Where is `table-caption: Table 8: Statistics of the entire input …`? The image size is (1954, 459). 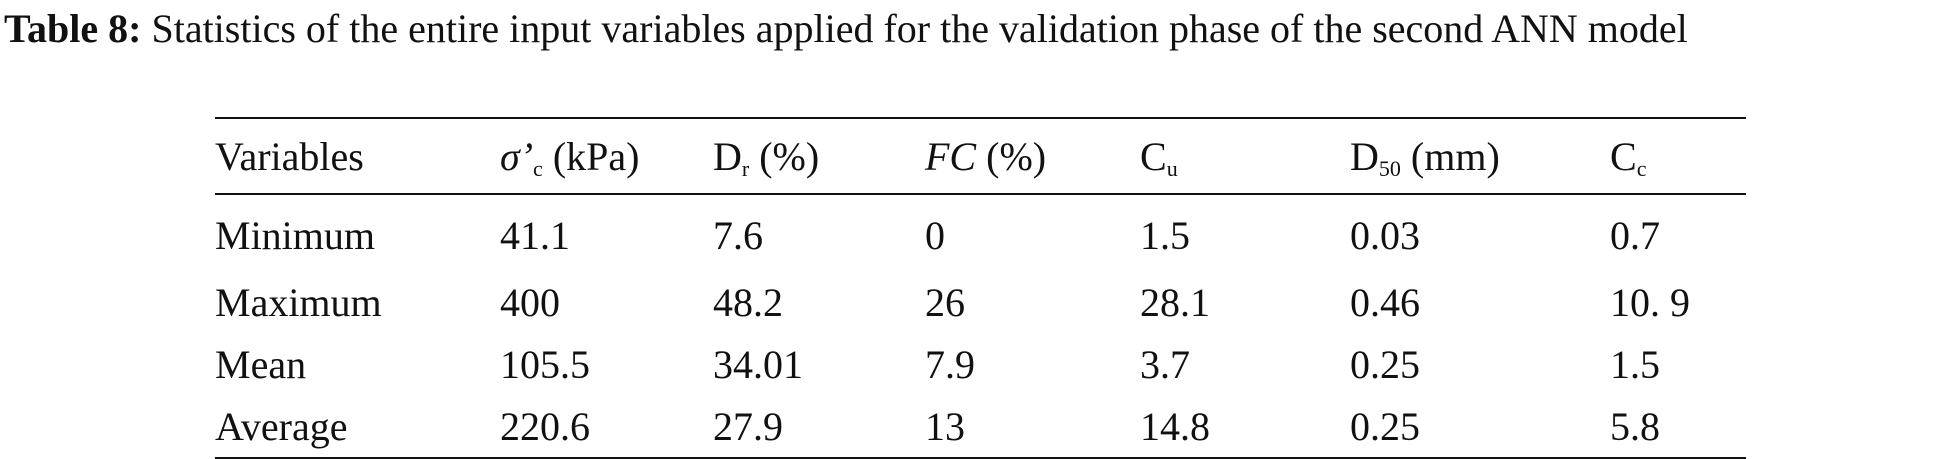 table-caption: Table 8: Statistics of the entire input … is located at coordinates (977, 28).